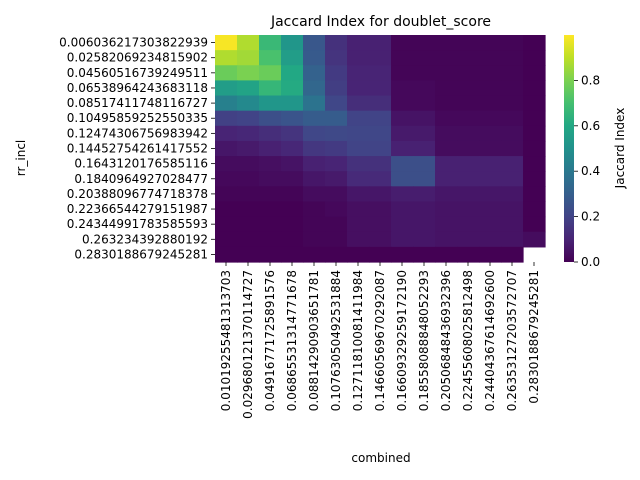 The image size is (640, 480). Describe the element at coordinates (336, 340) in the screenshot. I see `x-tick-label: 0.10763050492531884` at that location.